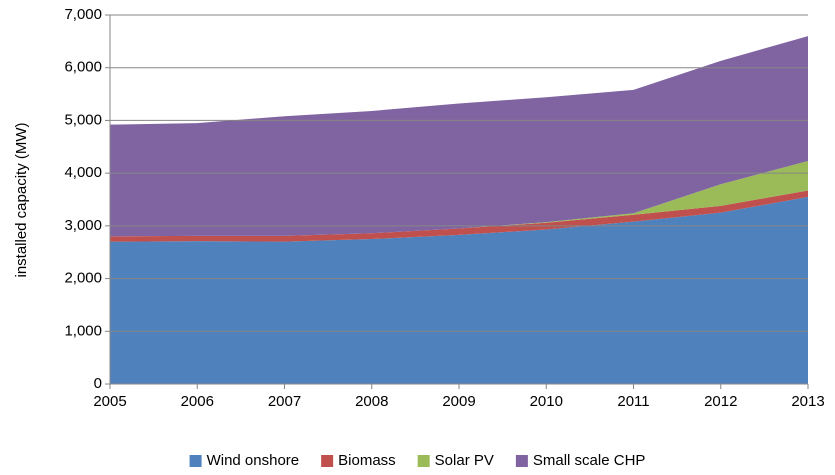 The width and height of the screenshot is (835, 475). I want to click on y-axis-label: installed capacity (MW), so click(21, 199).